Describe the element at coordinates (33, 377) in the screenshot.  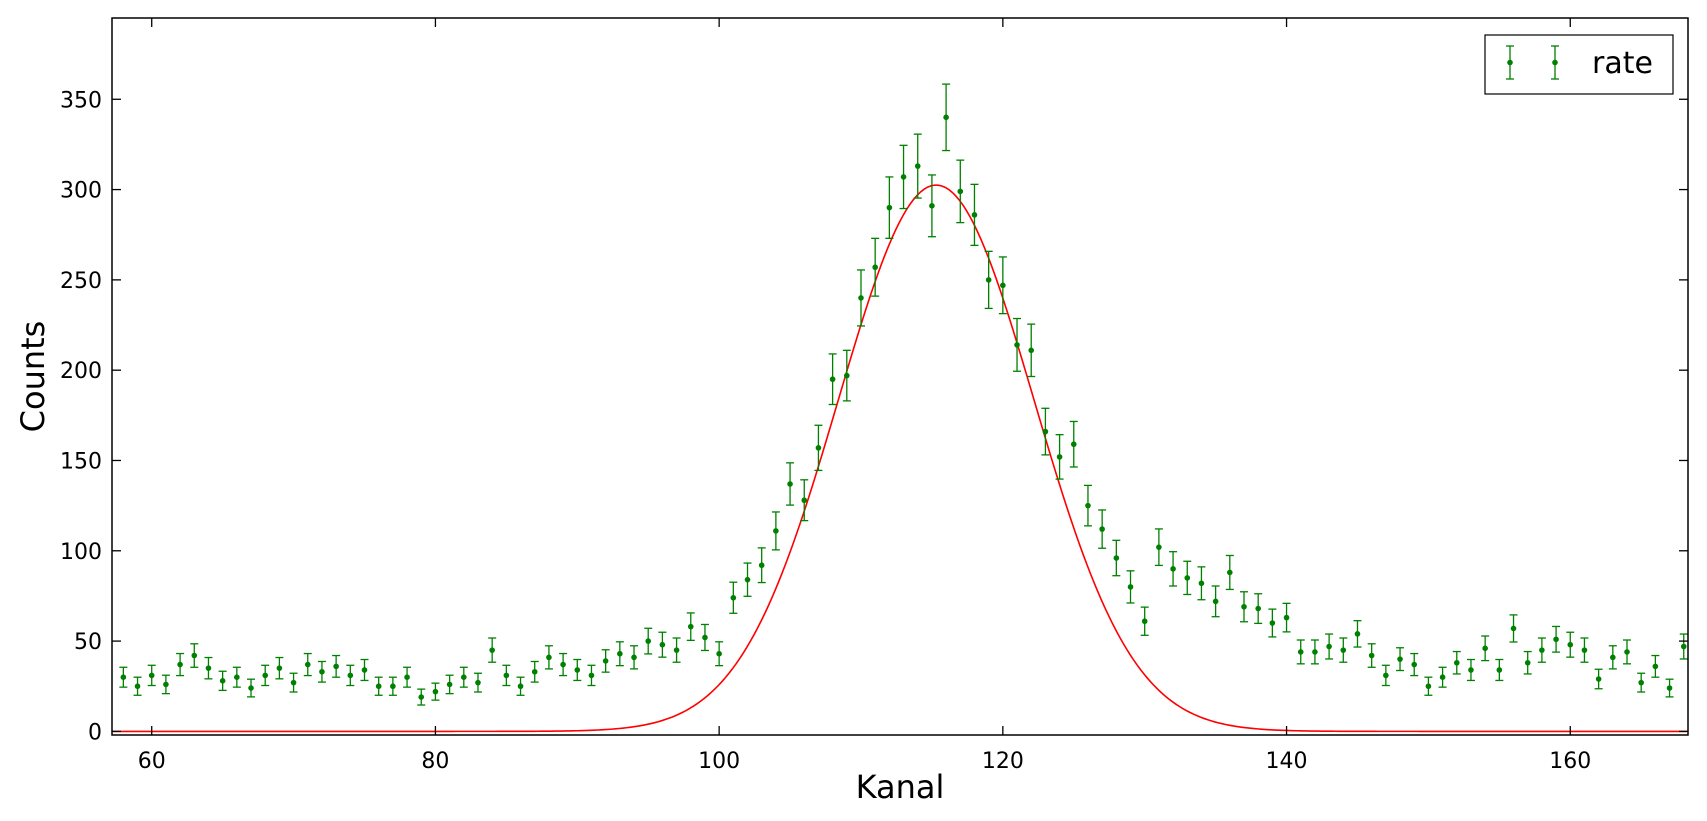
I see `y-axis-label: Counts` at that location.